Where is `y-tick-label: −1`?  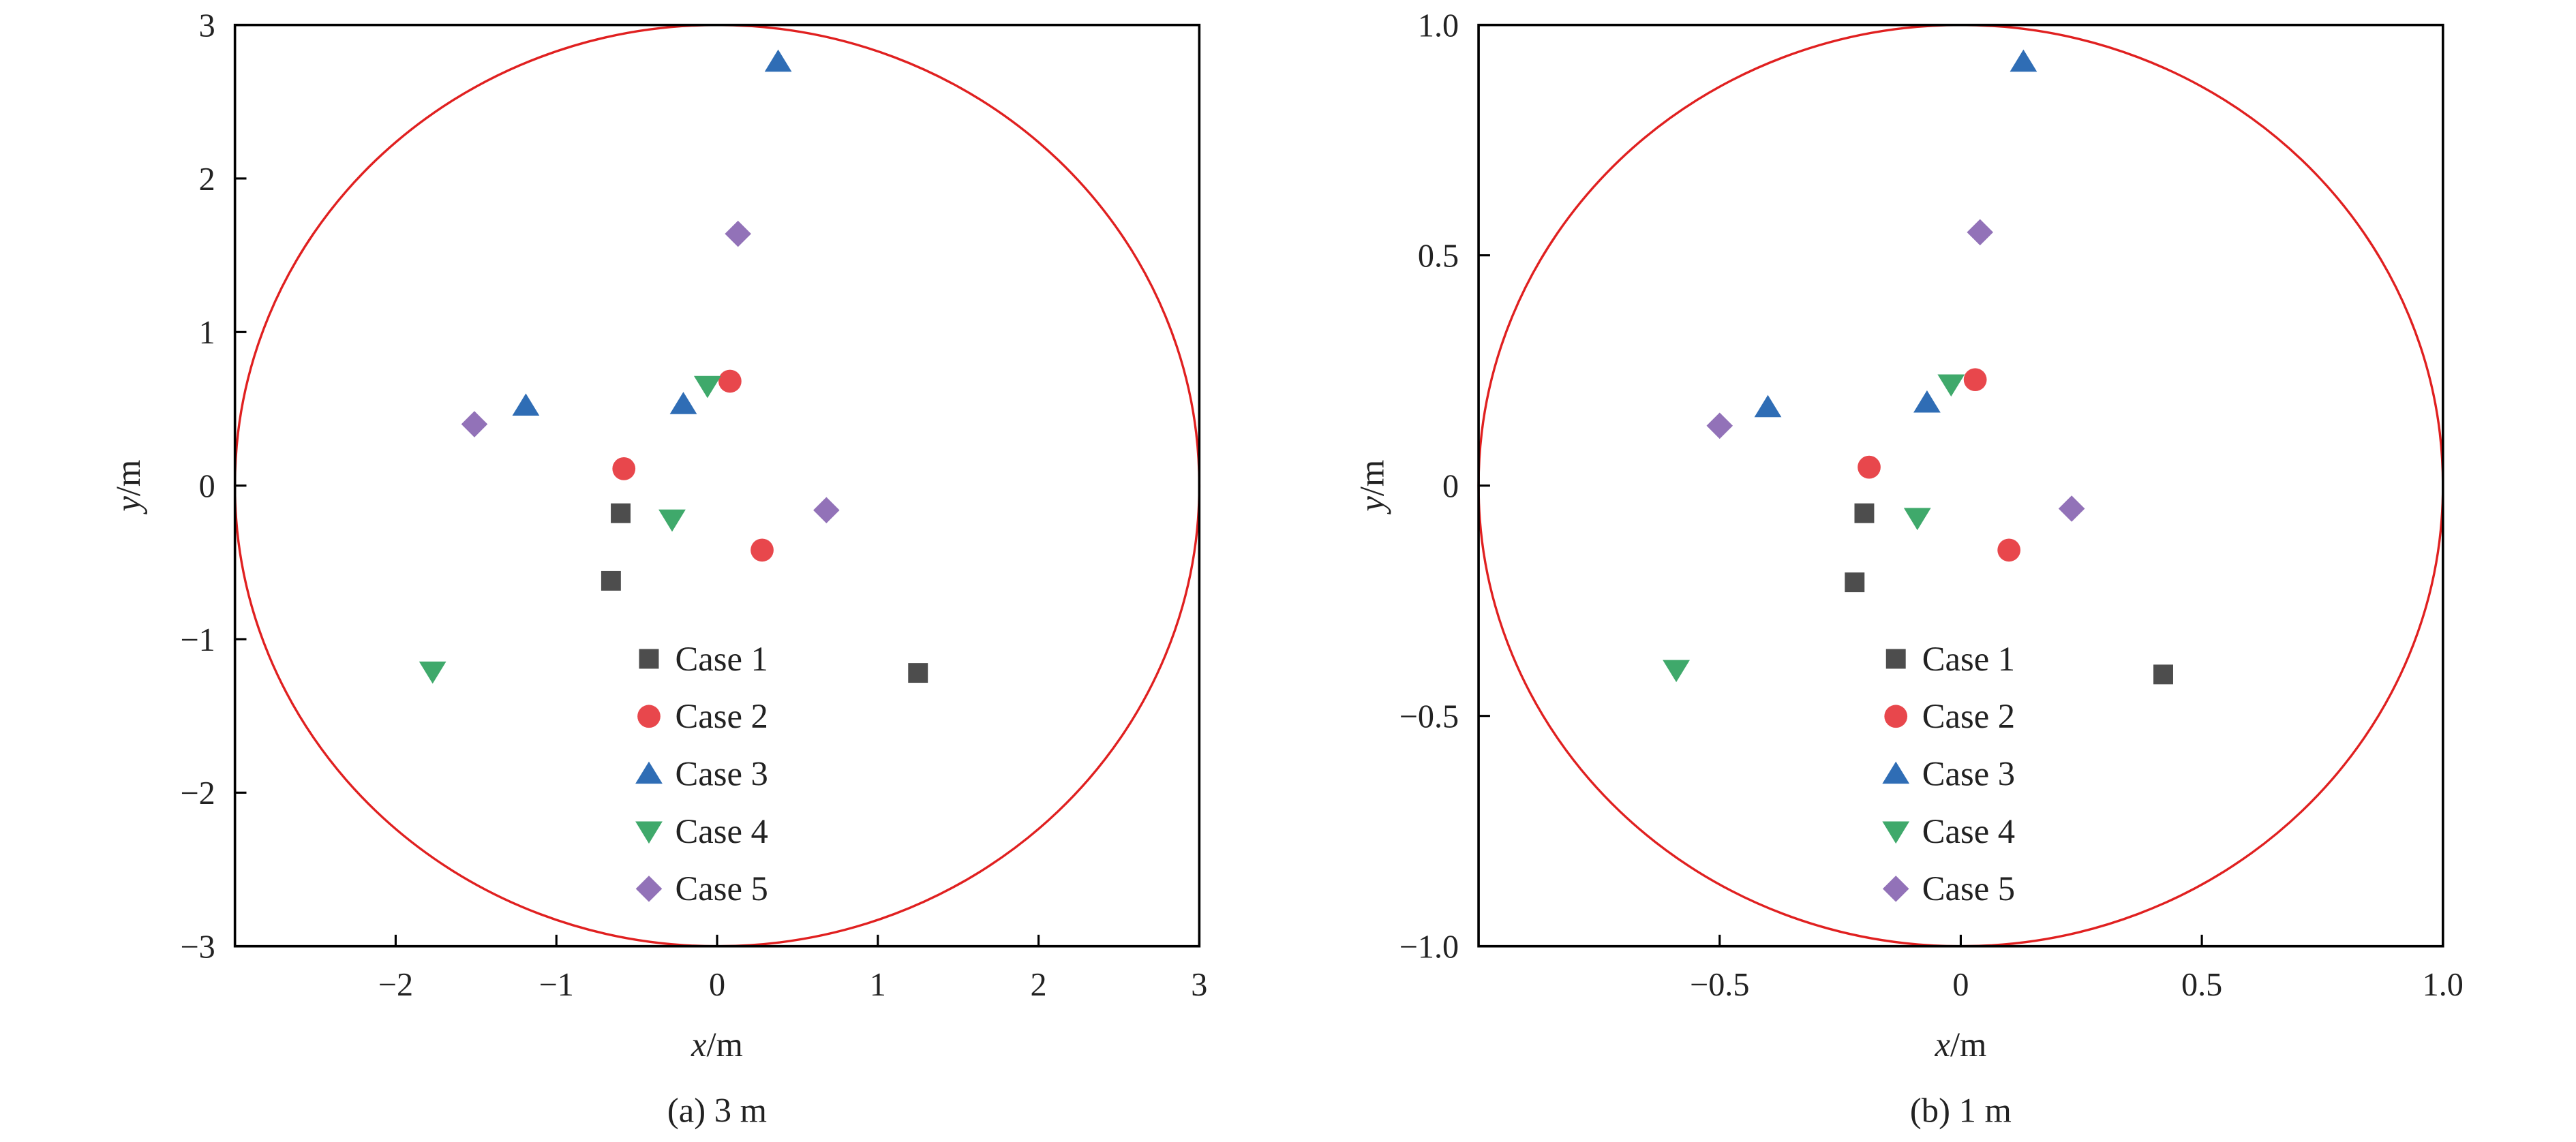 y-tick-label: −1 is located at coordinates (197, 640).